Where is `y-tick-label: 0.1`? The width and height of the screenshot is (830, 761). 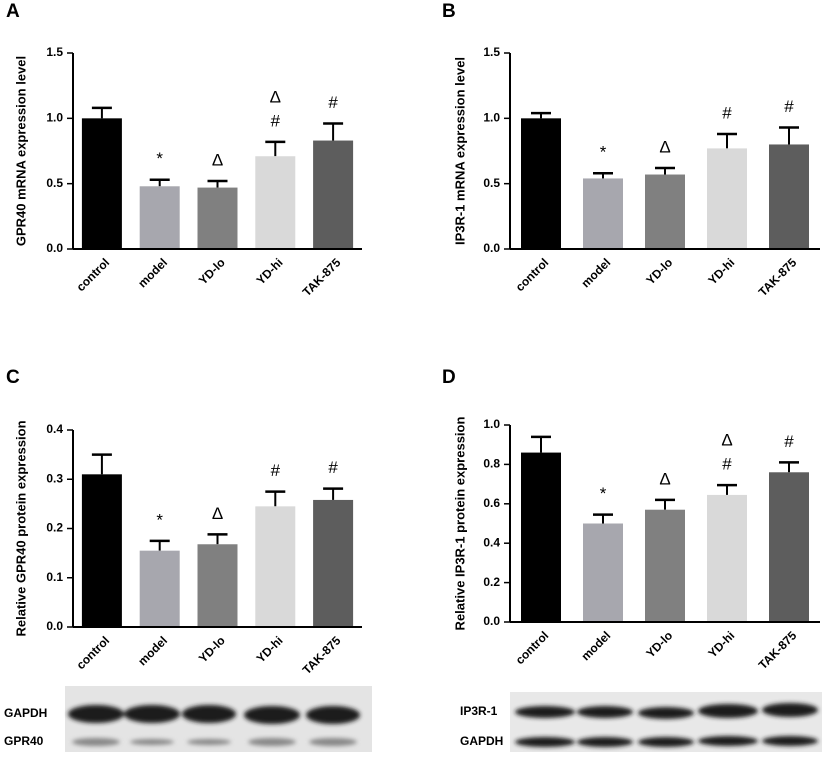
y-tick-label: 0.1 is located at coordinates (54, 577).